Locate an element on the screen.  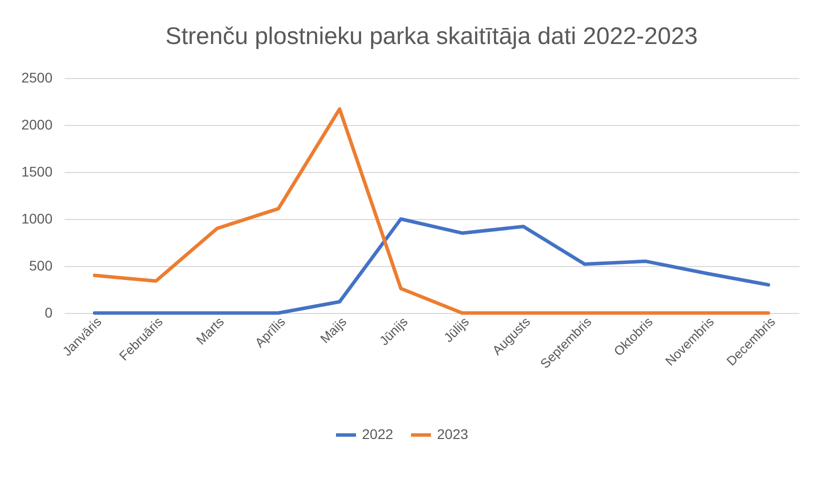
y-tick-label: 1500 is located at coordinates (37, 172).